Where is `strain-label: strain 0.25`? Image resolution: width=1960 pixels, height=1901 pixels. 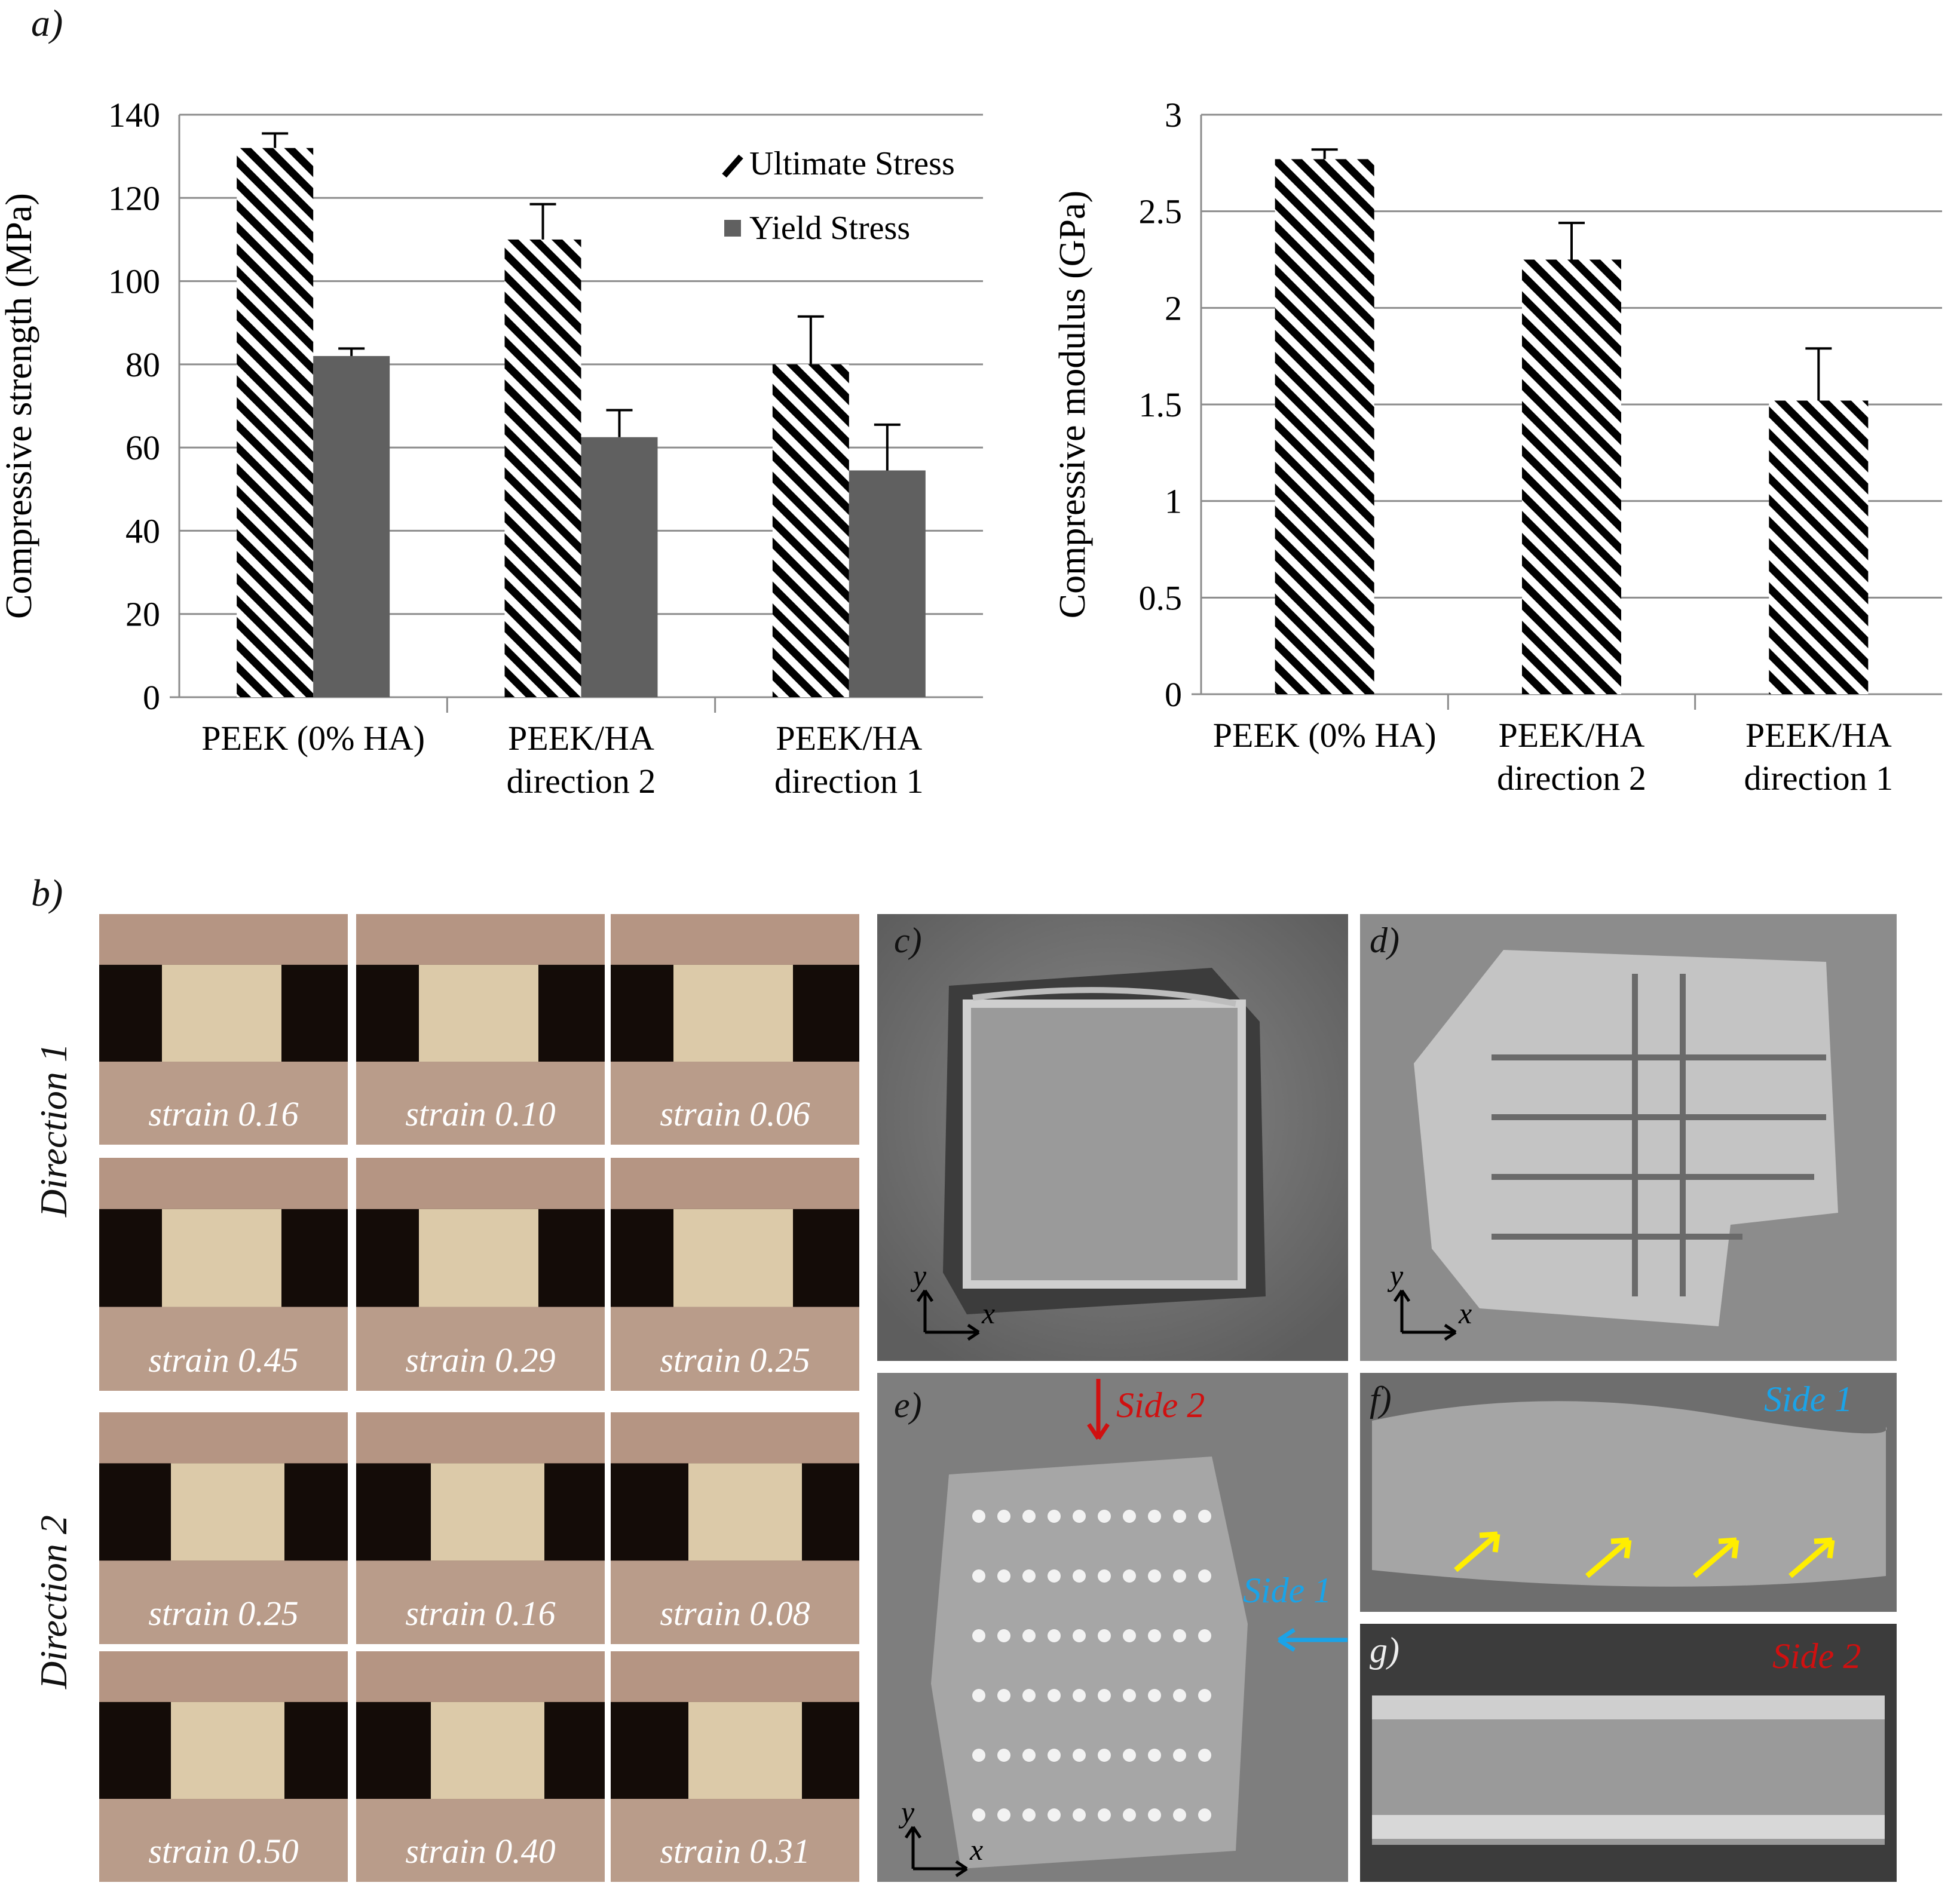 strain-label: strain 0.25 is located at coordinates (735, 1360).